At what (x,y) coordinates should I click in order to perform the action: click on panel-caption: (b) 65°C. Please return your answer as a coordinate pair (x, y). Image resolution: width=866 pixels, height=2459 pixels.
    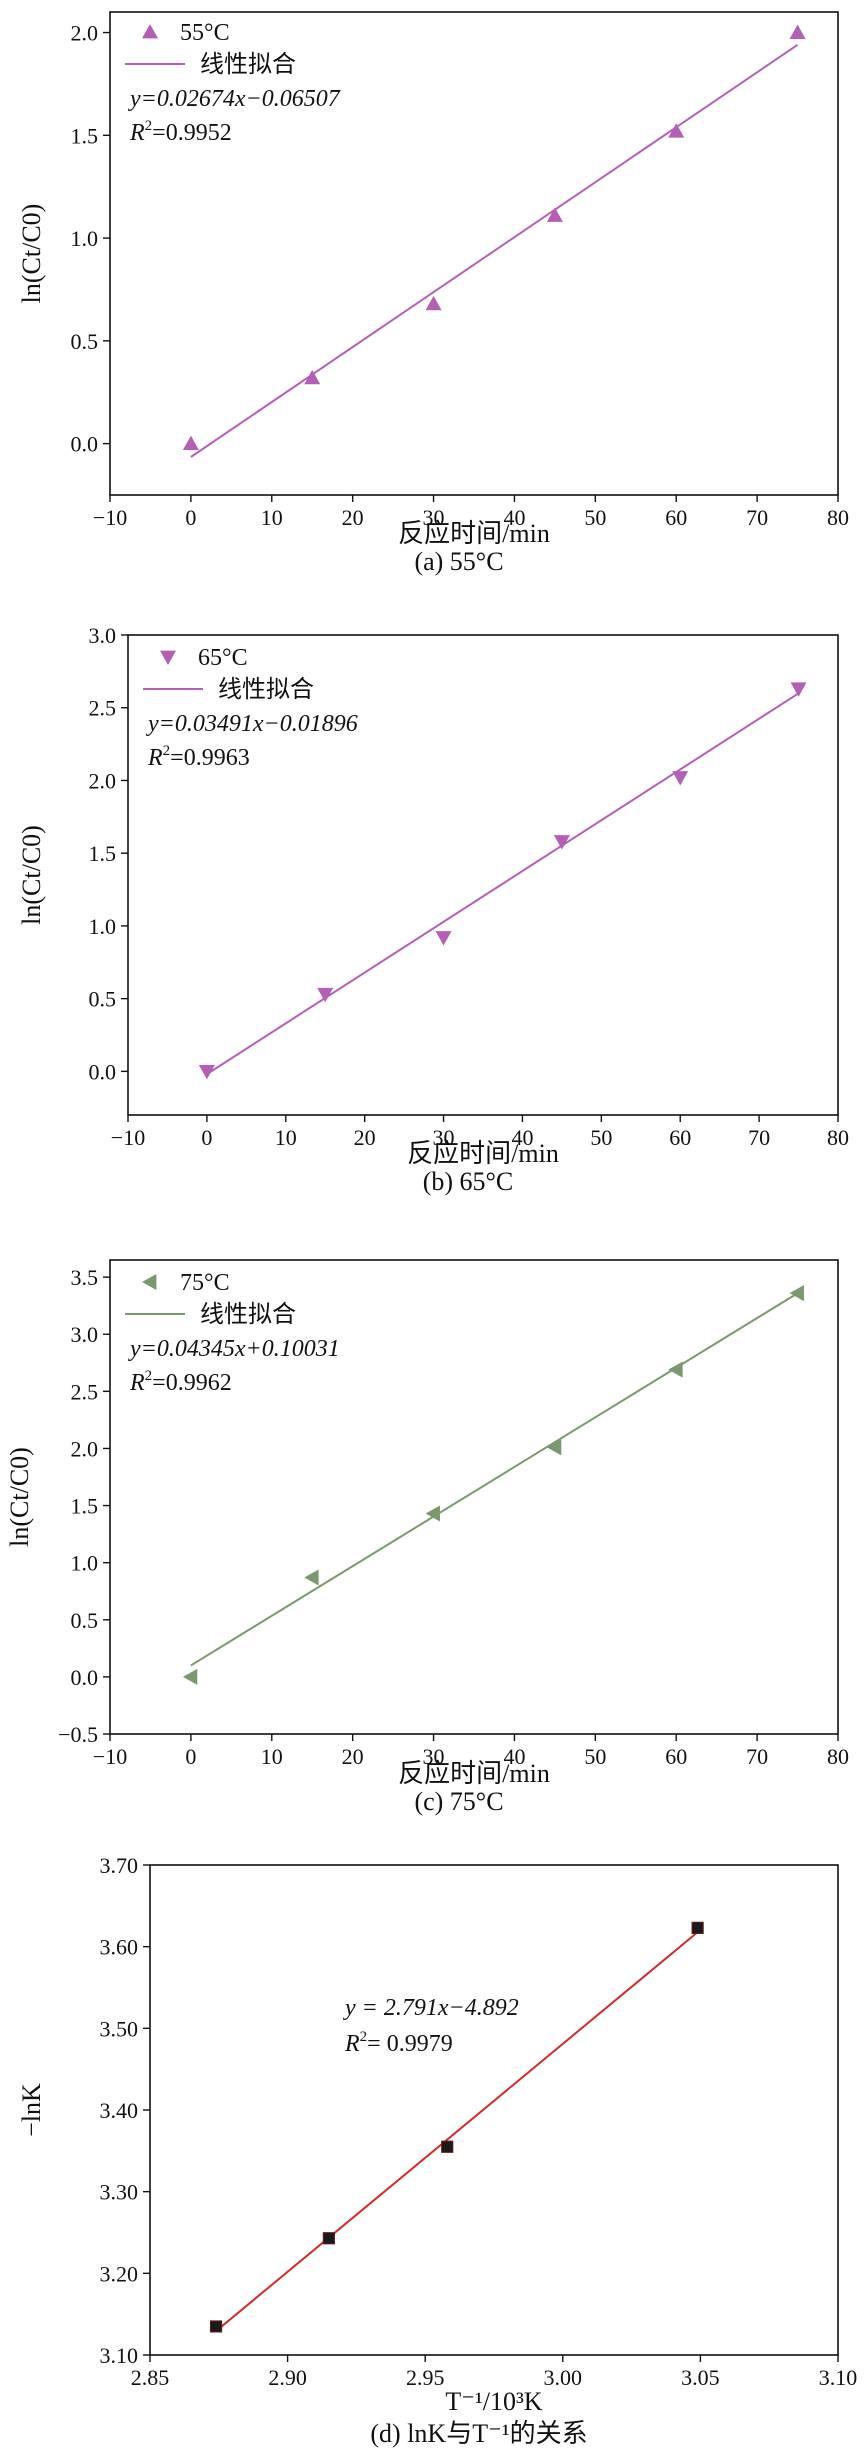
    Looking at the image, I should click on (468, 1181).